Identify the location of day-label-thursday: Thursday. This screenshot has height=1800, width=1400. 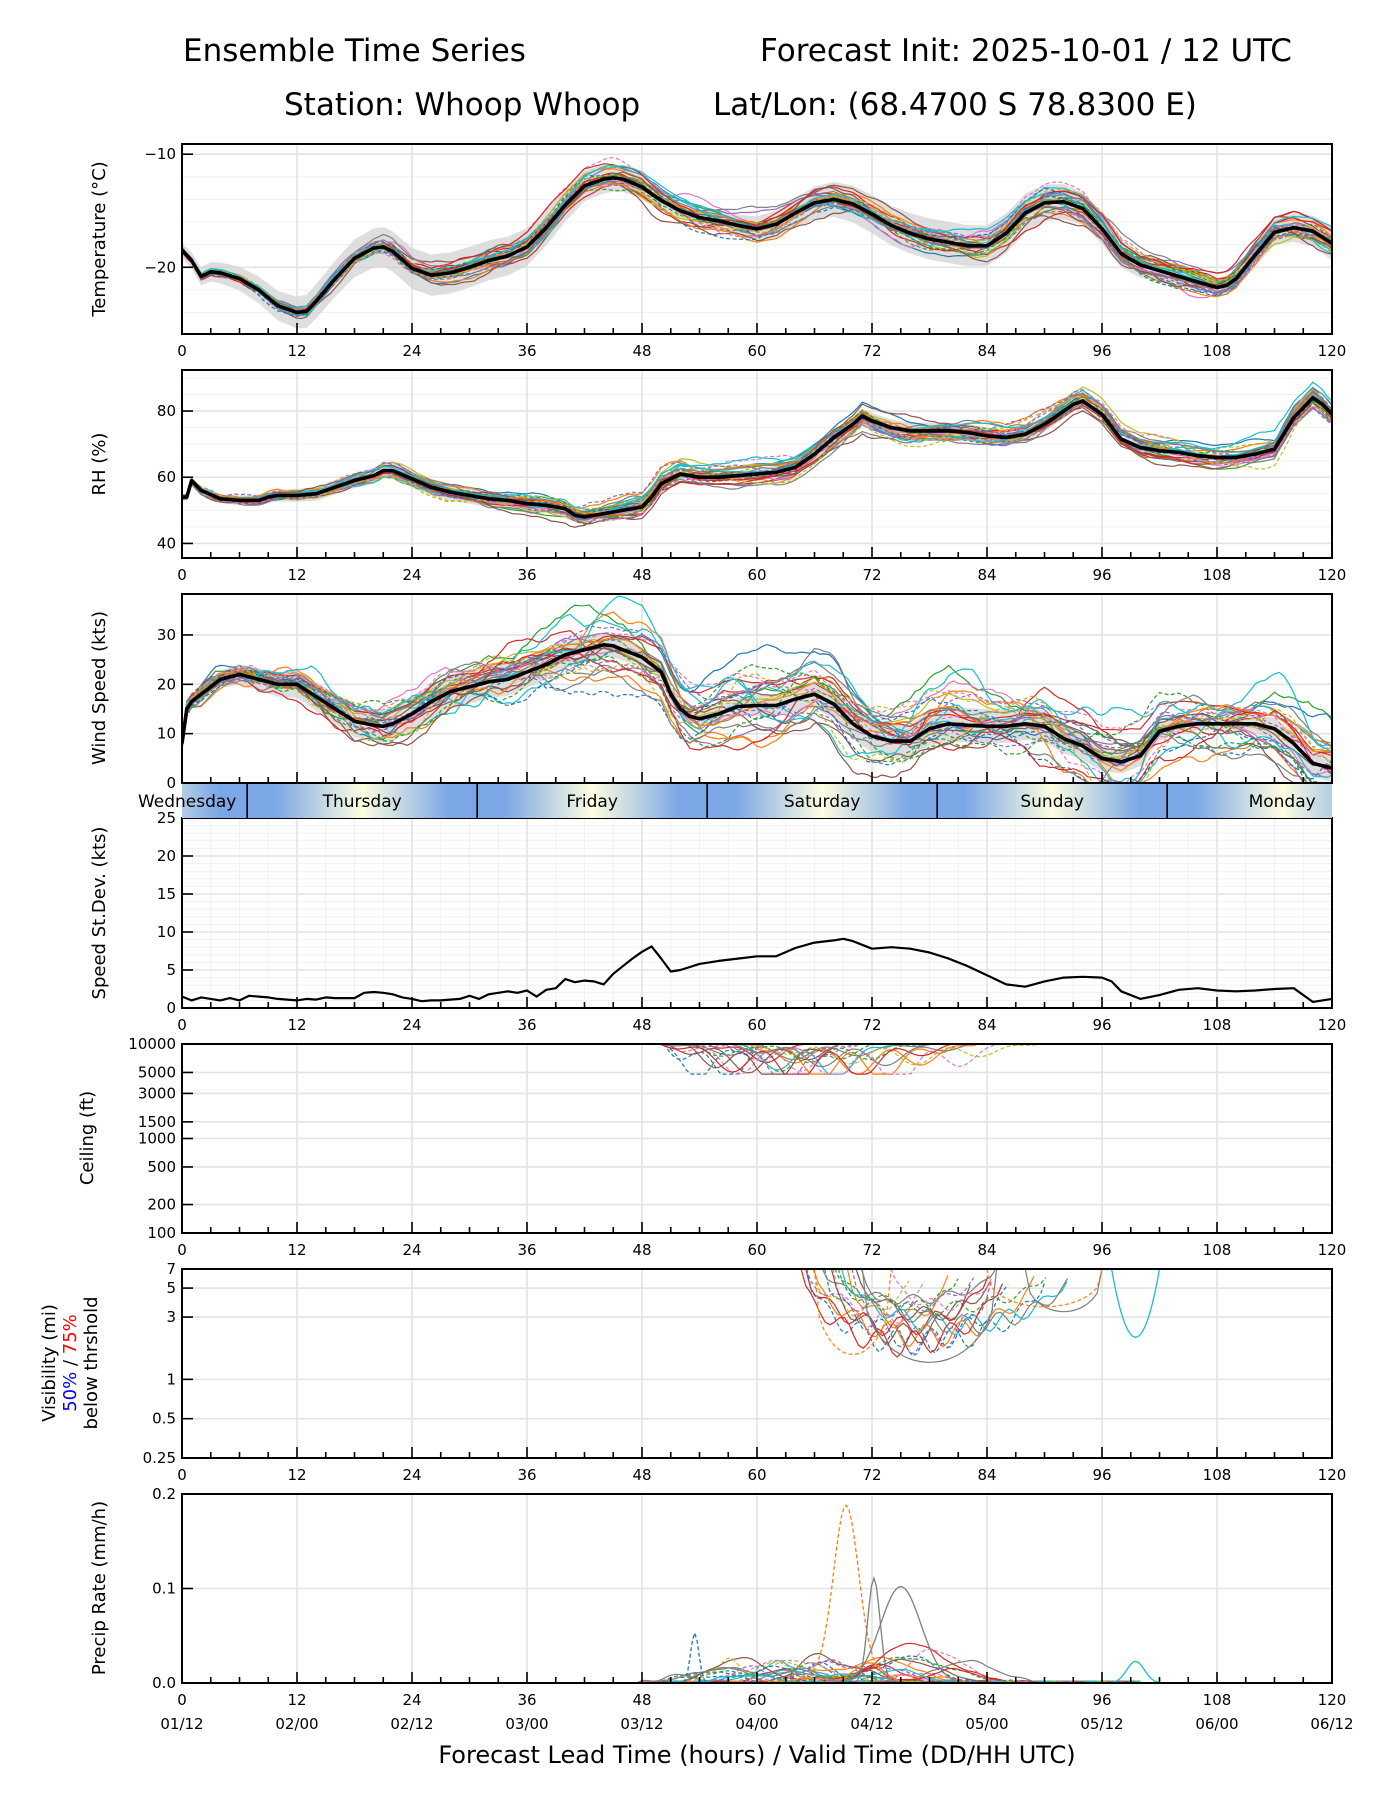
(362, 802).